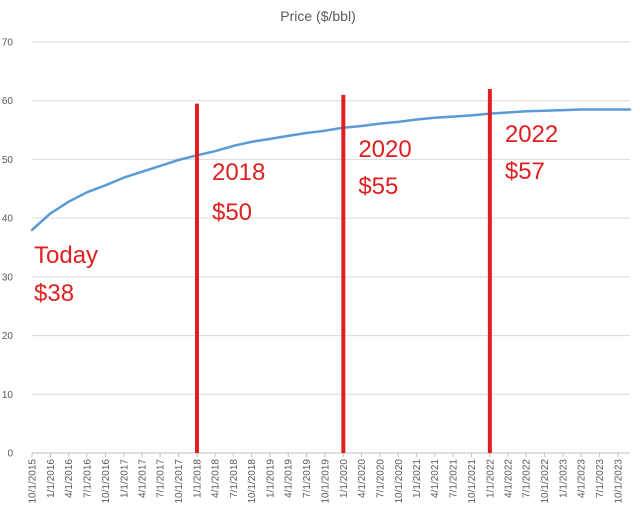 Image resolution: width=640 pixels, height=517 pixels. I want to click on x-tick-label: 7/1/2019, so click(307, 478).